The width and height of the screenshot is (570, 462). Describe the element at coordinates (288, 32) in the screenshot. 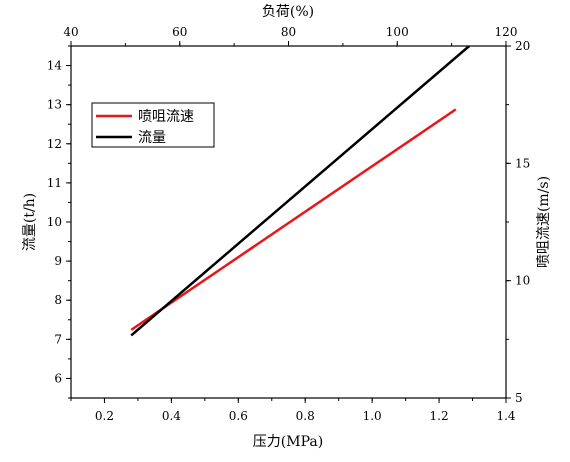

I see `x2-tick-label: 80` at that location.